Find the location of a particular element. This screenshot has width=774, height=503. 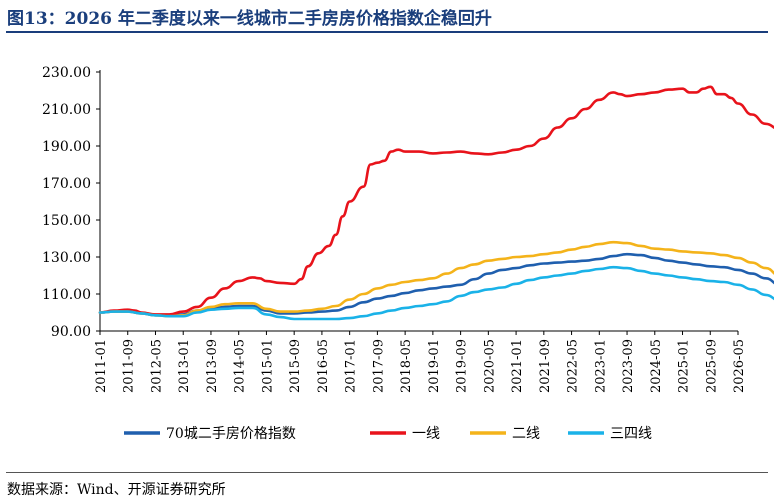

x-tick-label: 2026-05 is located at coordinates (739, 366).